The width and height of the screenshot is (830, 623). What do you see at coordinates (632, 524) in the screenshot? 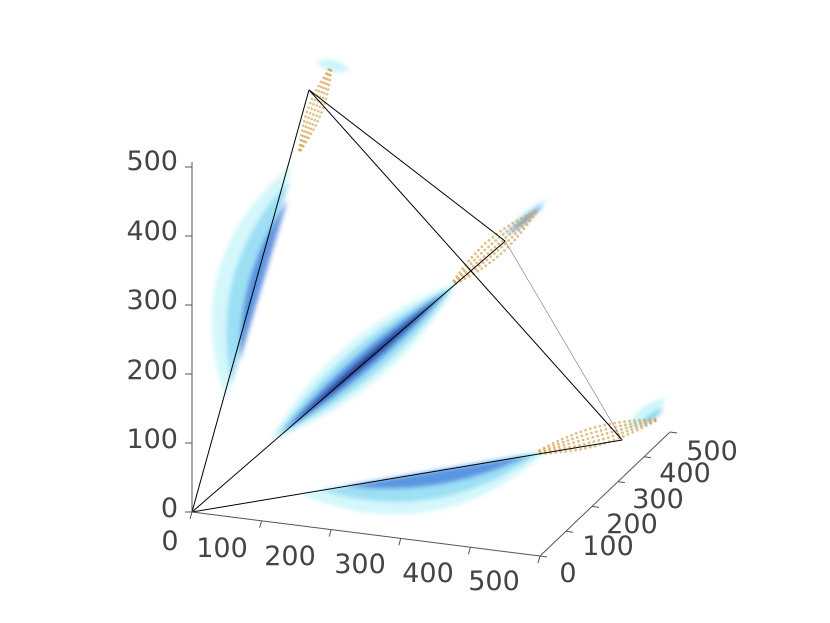
I see `y-tick-label: 200` at bounding box center [632, 524].